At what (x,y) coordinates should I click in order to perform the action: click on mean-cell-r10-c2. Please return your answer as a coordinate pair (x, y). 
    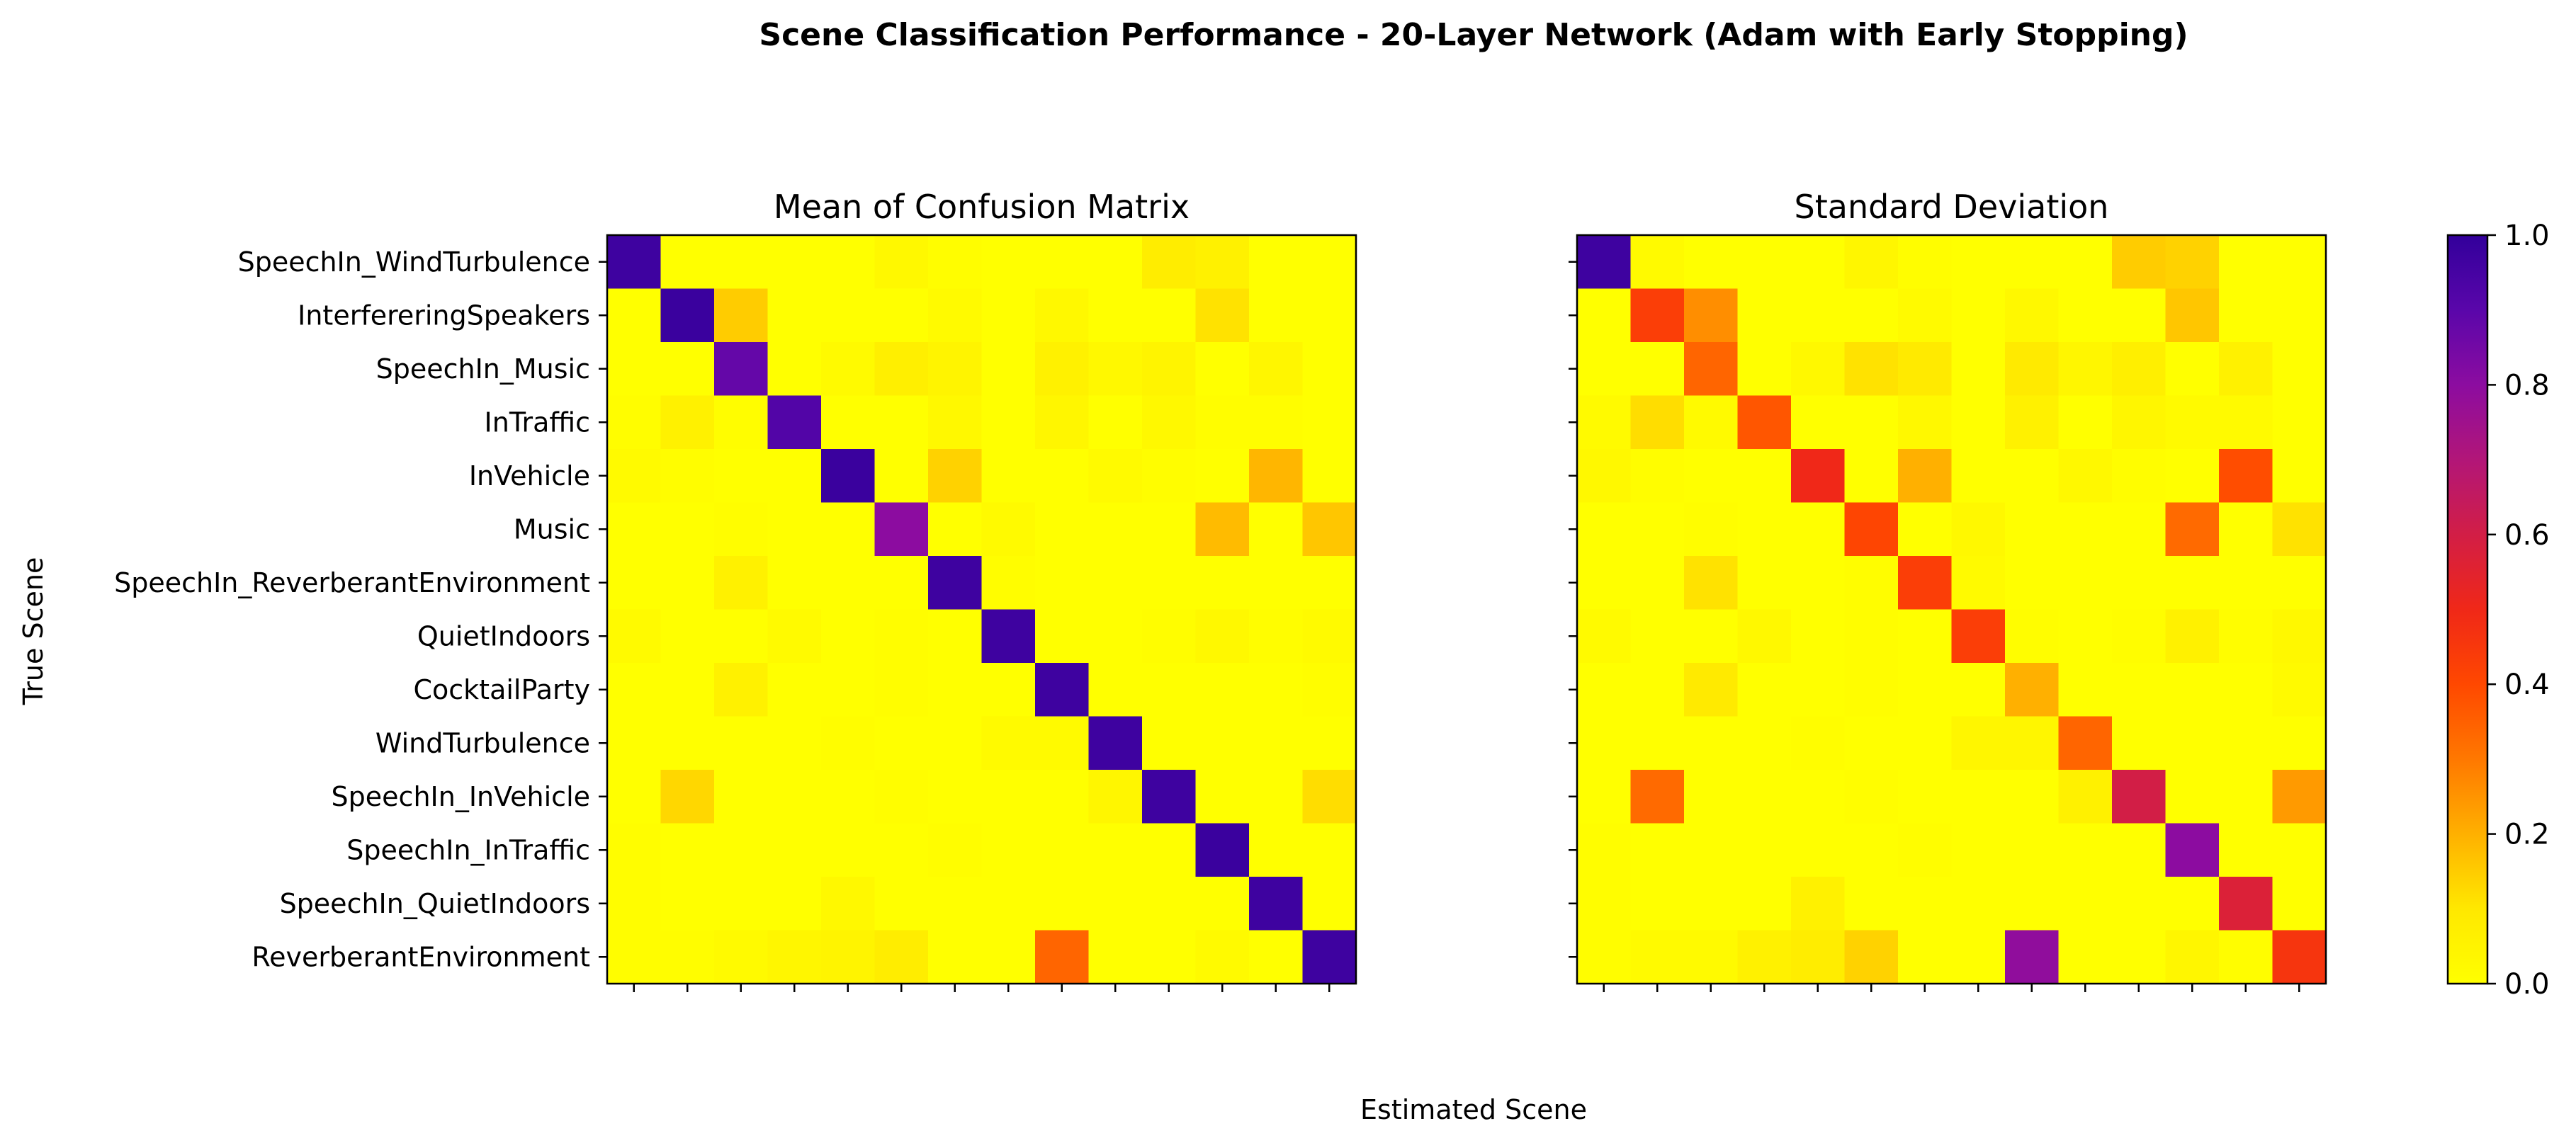
    Looking at the image, I should click on (741, 797).